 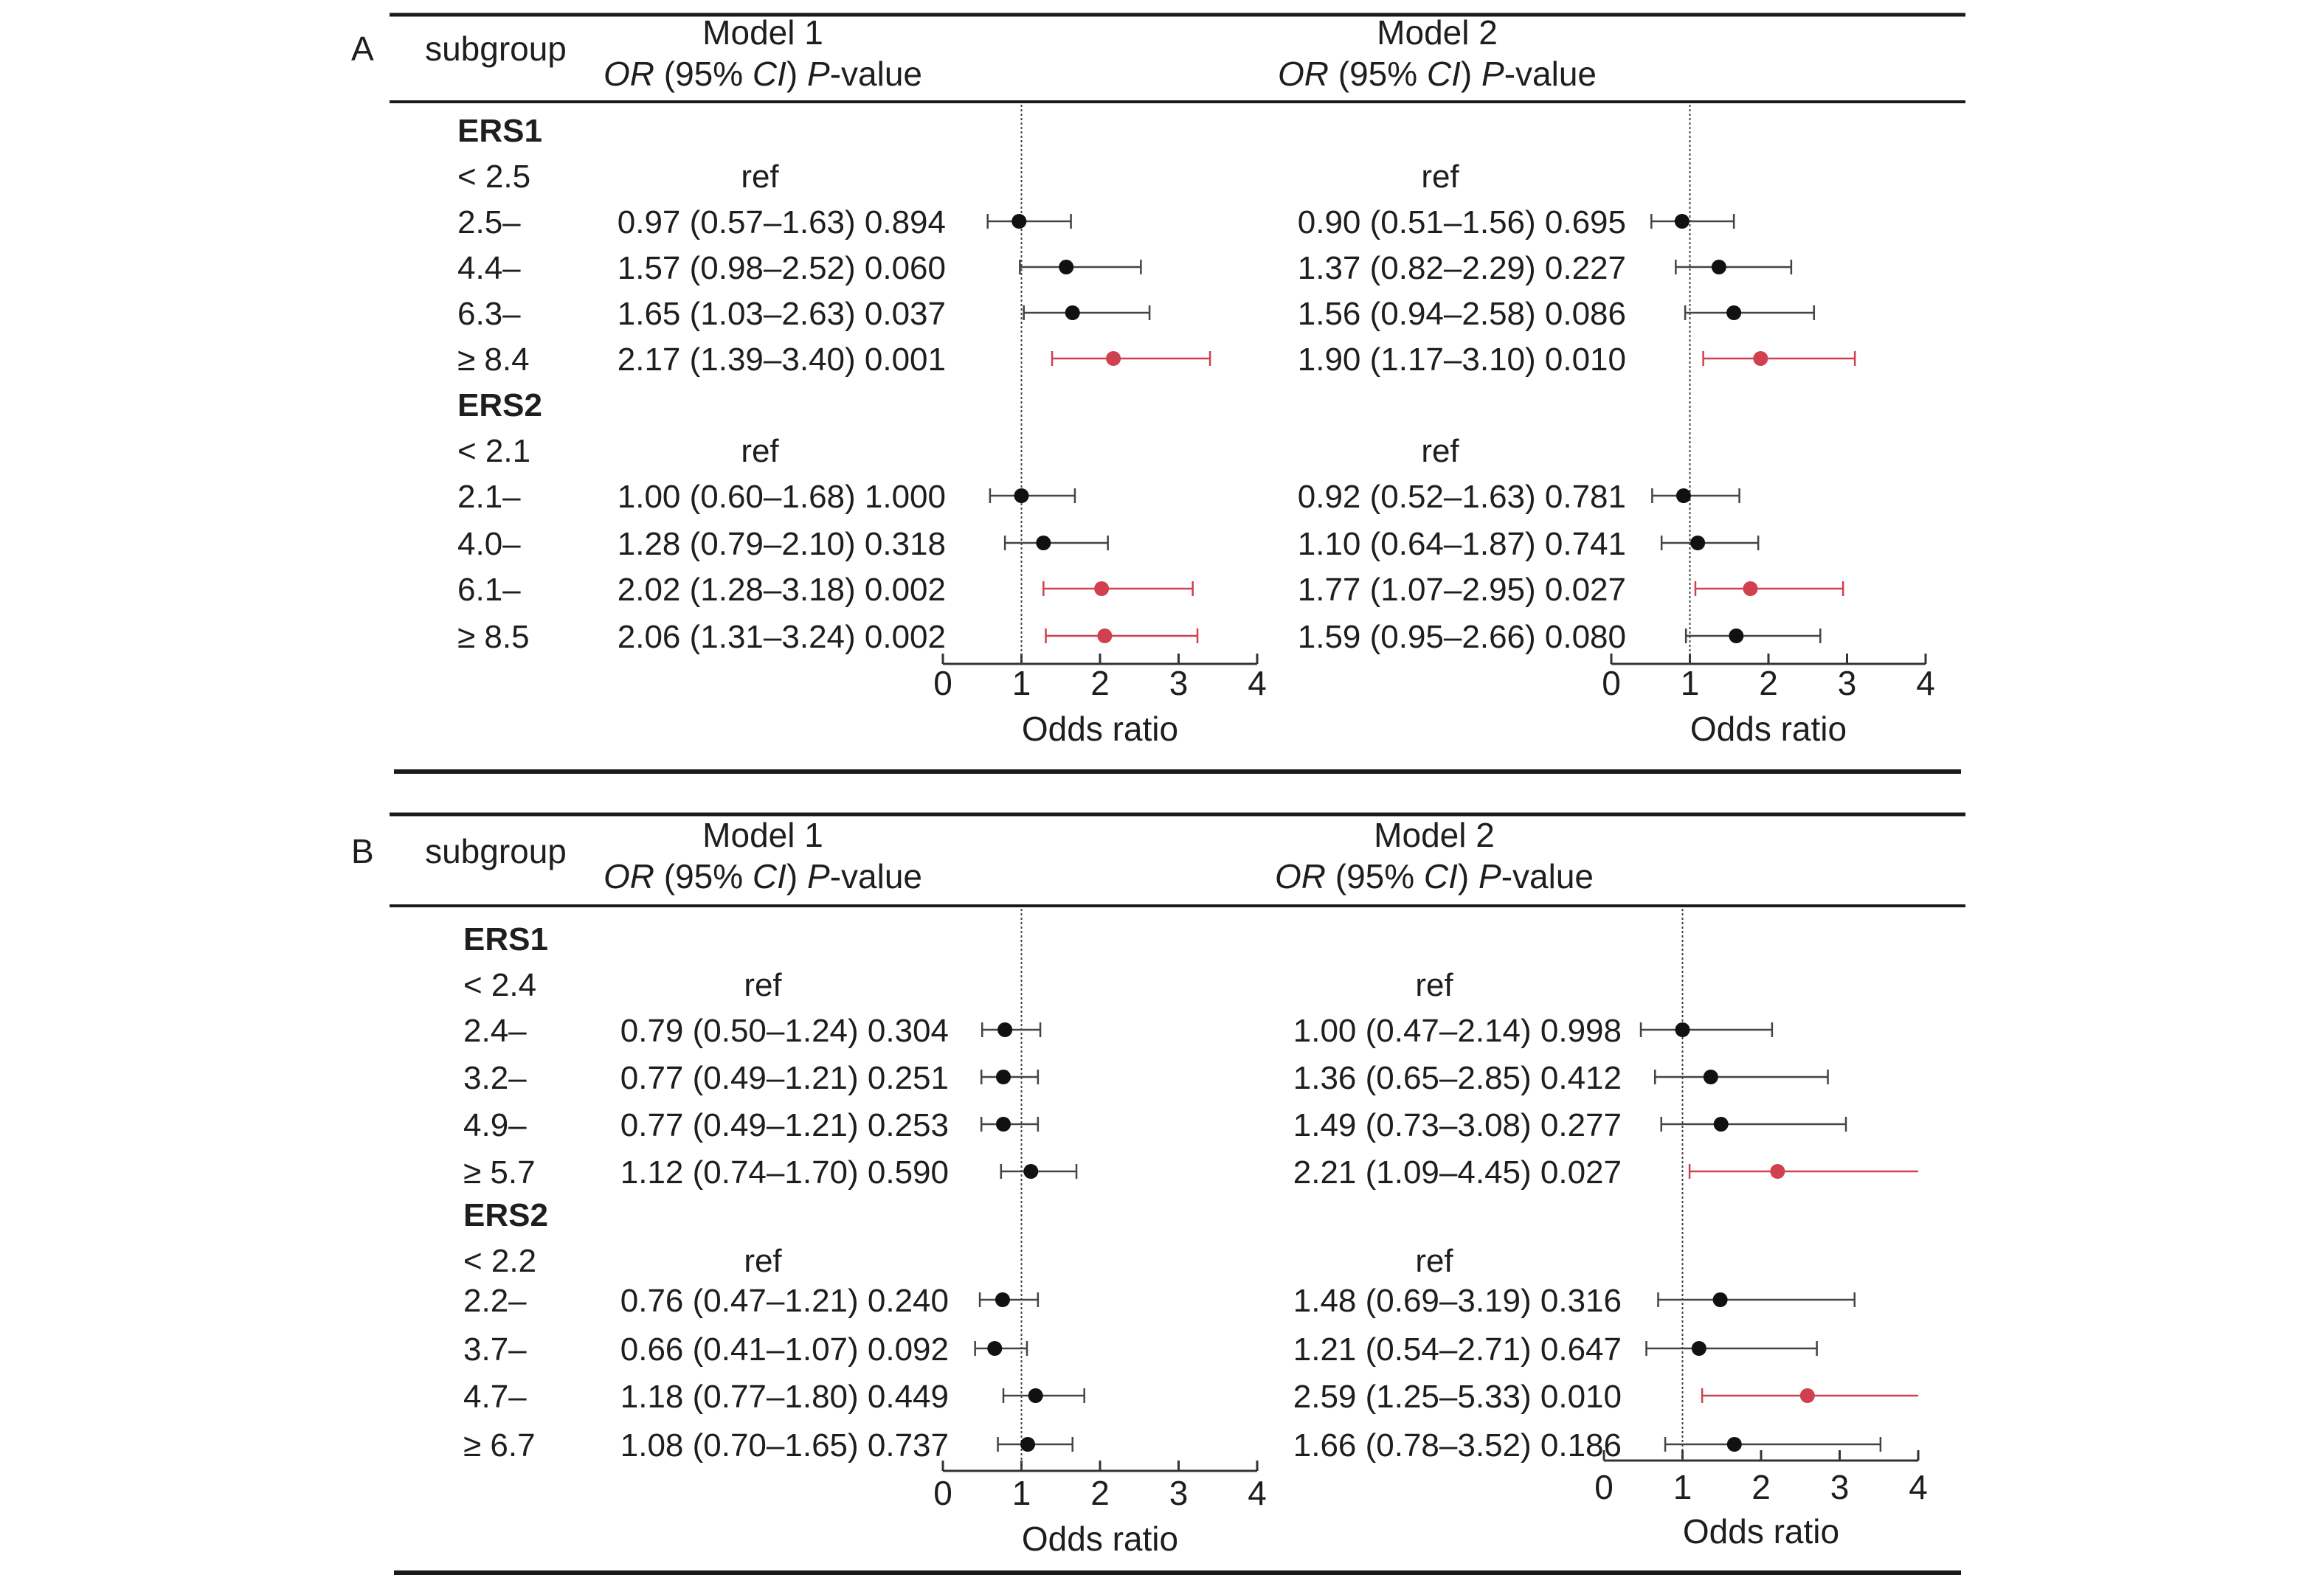 I want to click on model2-estimate-text: 1.49 (0.73–3.08) 0.277, so click(x=1457, y=1125).